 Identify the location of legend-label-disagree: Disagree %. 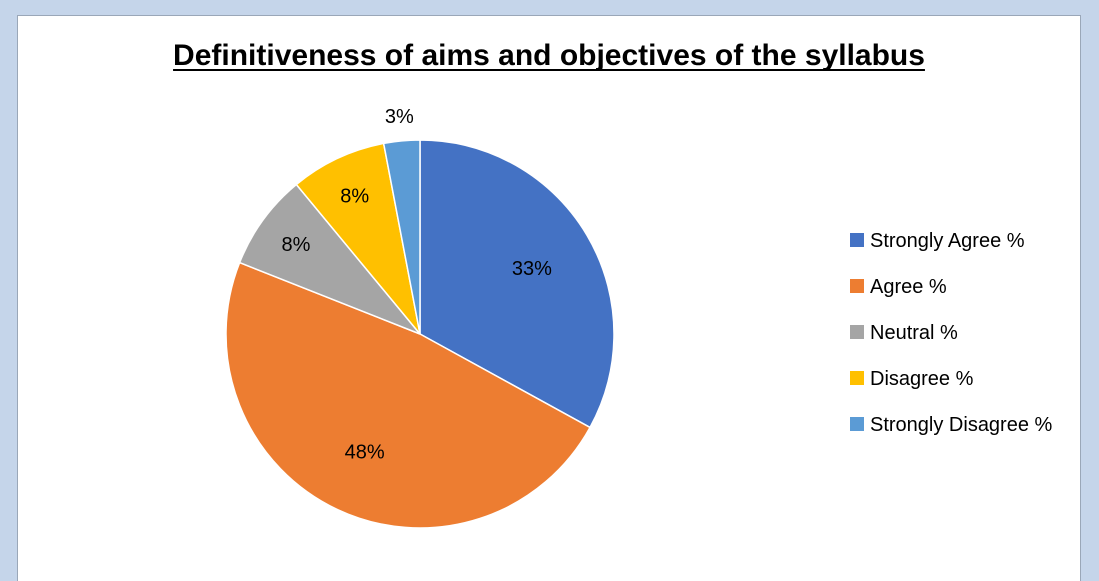
(922, 379).